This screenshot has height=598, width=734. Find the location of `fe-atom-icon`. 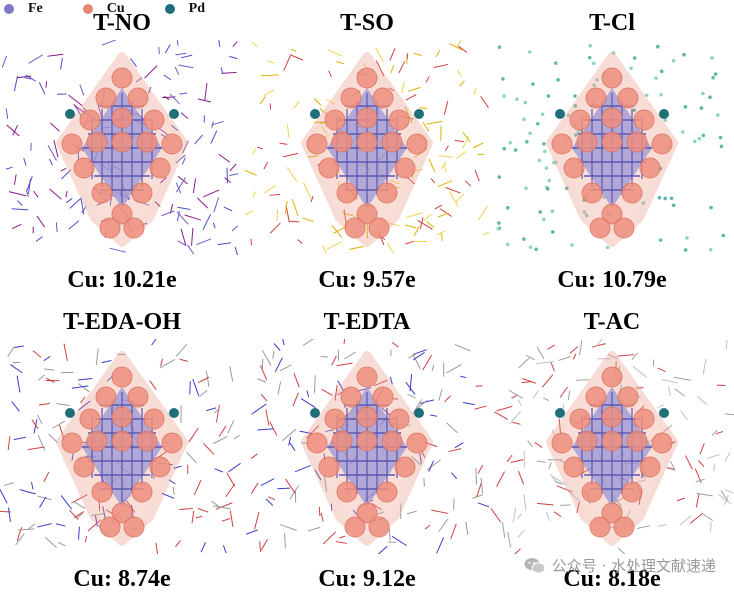

fe-atom-icon is located at coordinates (9, 9).